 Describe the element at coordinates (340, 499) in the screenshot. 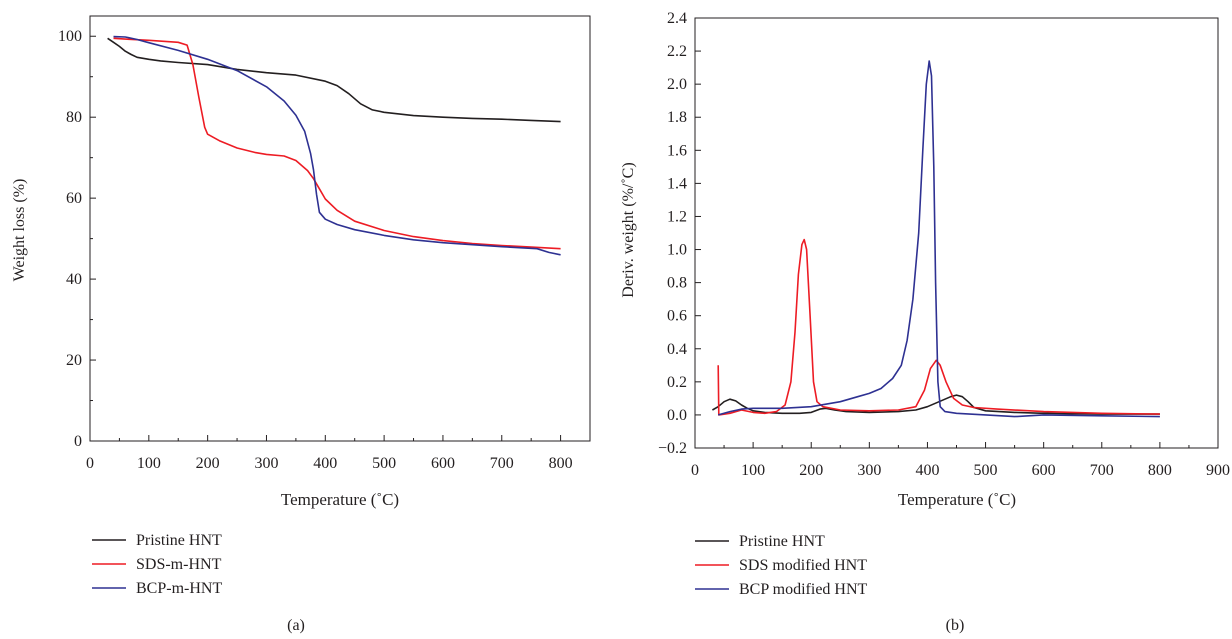

I see `x-axis-label-a: Temperature (˚C)` at that location.